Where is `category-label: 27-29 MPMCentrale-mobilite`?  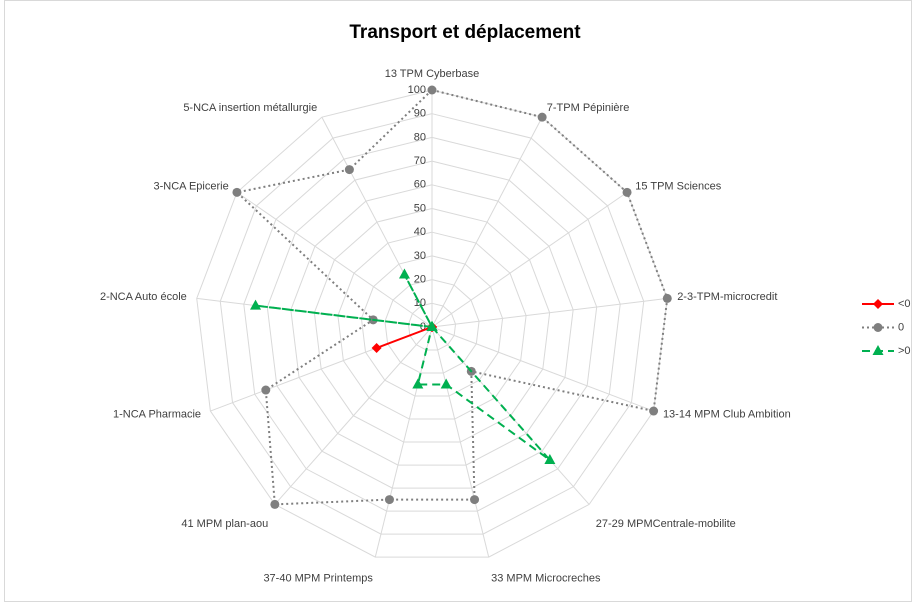 category-label: 27-29 MPMCentrale-mobilite is located at coordinates (666, 524).